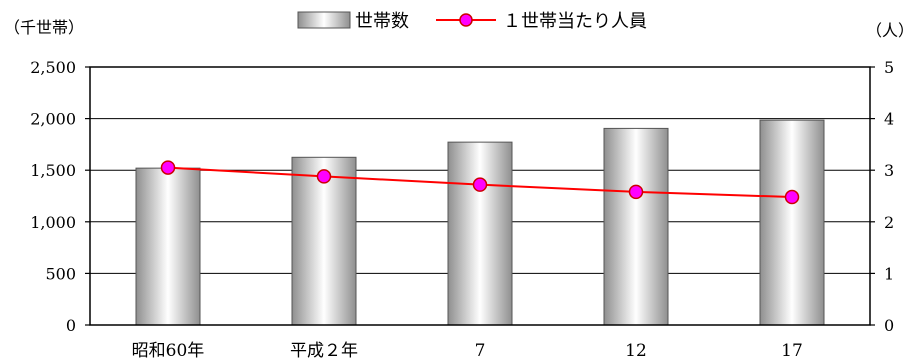 This screenshot has height=360, width=906. What do you see at coordinates (53, 170) in the screenshot?
I see `left-tick-label: 1,500` at bounding box center [53, 170].